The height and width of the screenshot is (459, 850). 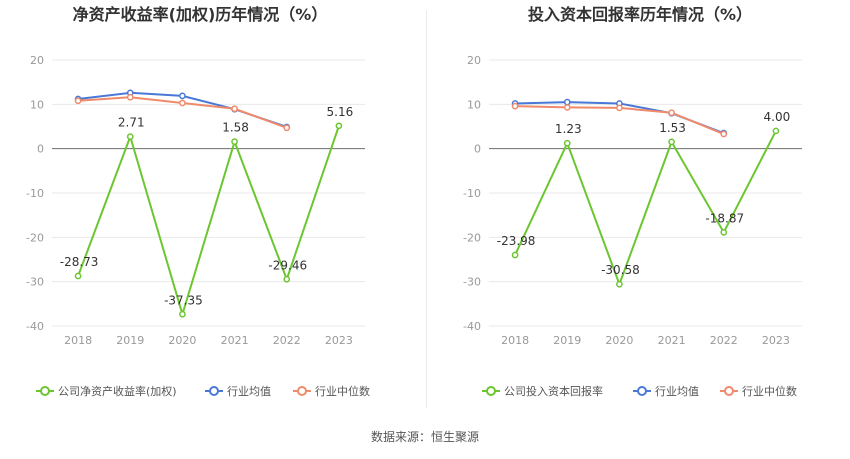 What do you see at coordinates (777, 117) in the screenshot?
I see `data-label: 4.00` at bounding box center [777, 117].